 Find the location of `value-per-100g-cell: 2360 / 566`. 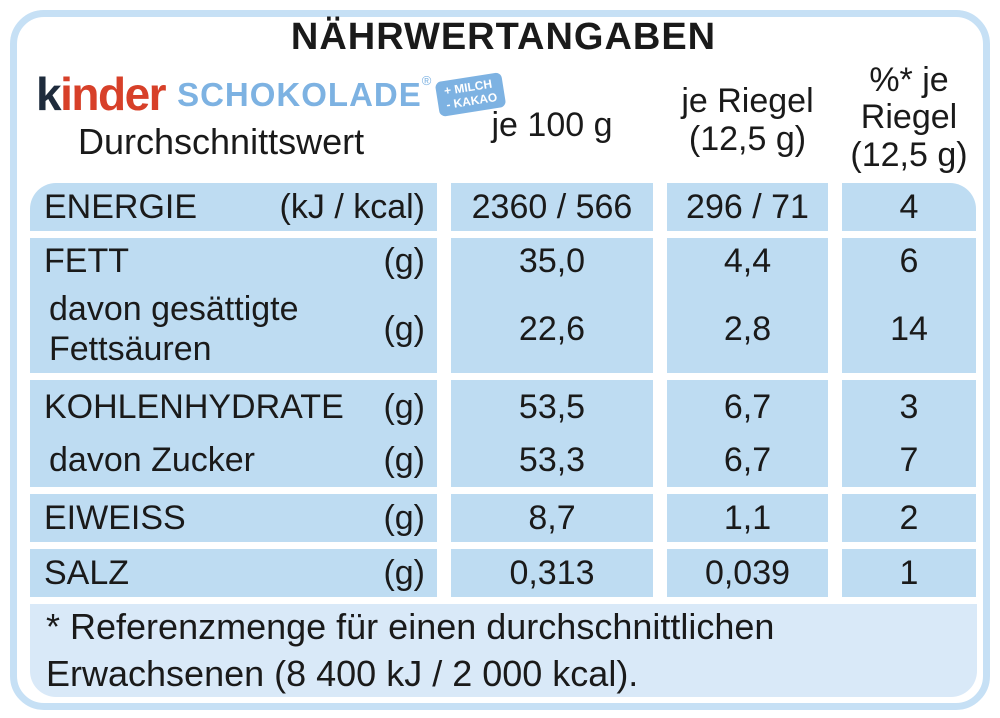

value-per-100g-cell: 2360 / 566 is located at coordinates (552, 207).